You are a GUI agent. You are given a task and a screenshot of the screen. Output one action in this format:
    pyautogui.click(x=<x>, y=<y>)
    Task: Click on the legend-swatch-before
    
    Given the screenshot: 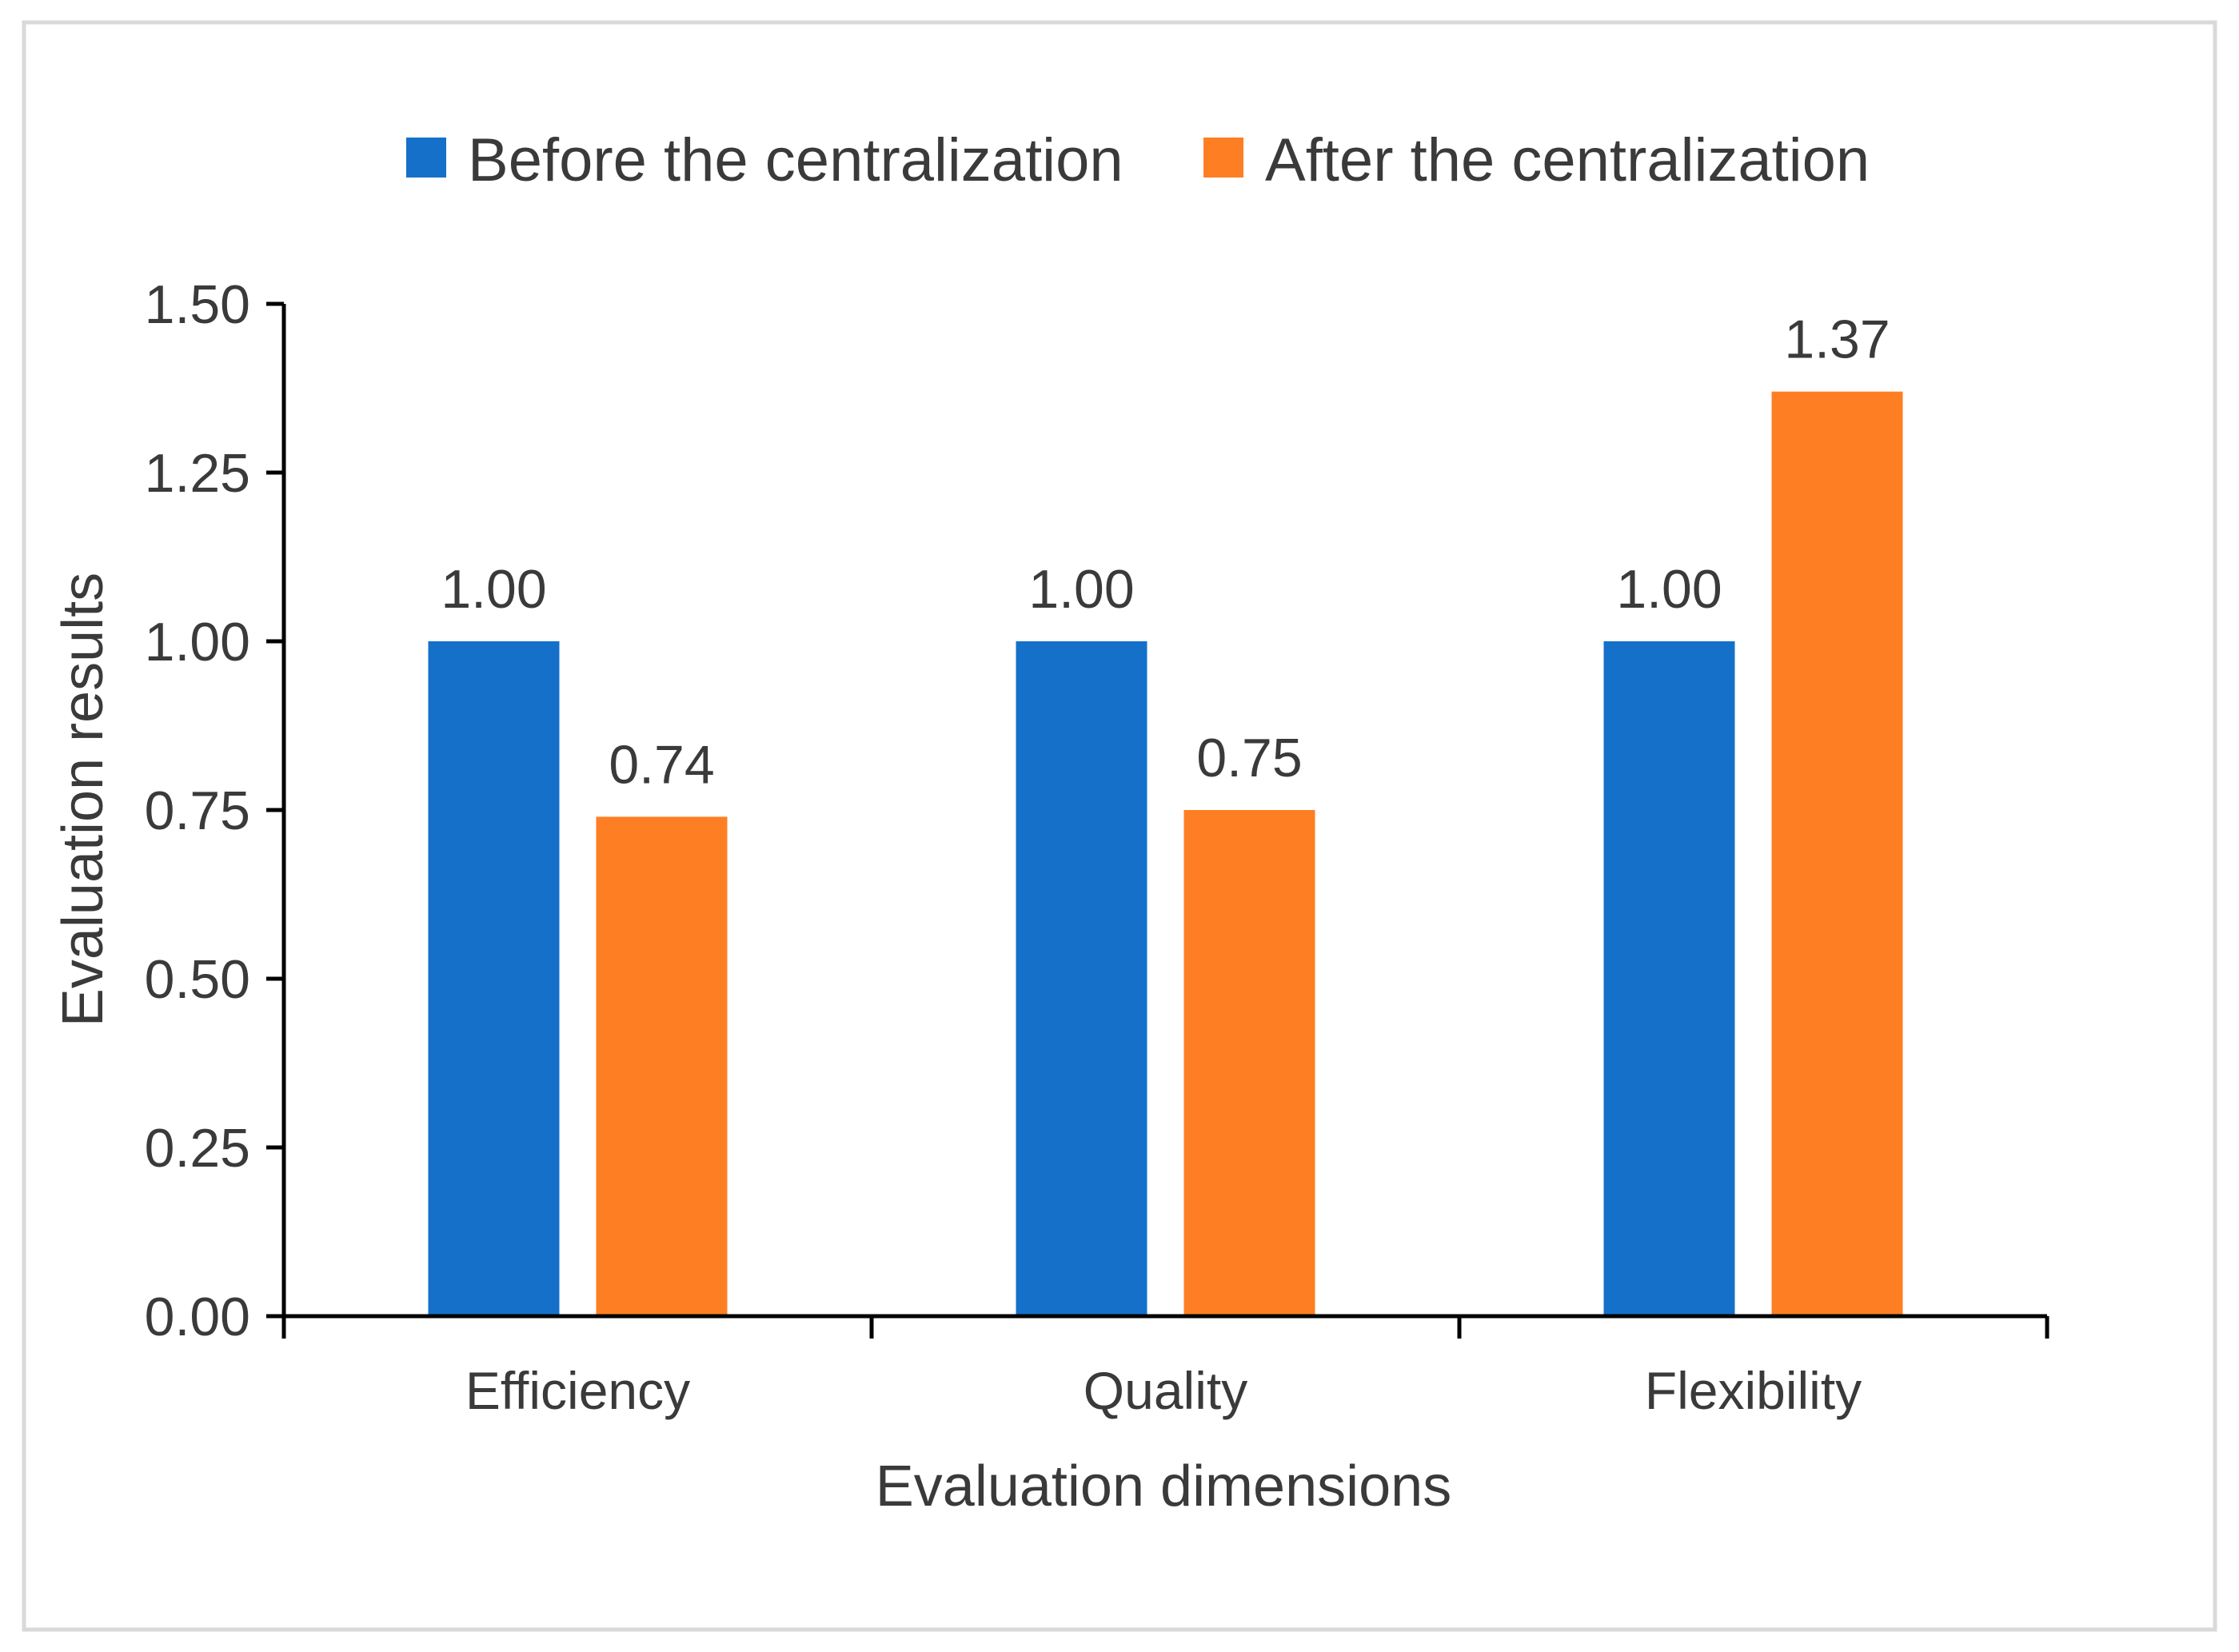 What is the action you would take?
    pyautogui.click(x=426, y=158)
    